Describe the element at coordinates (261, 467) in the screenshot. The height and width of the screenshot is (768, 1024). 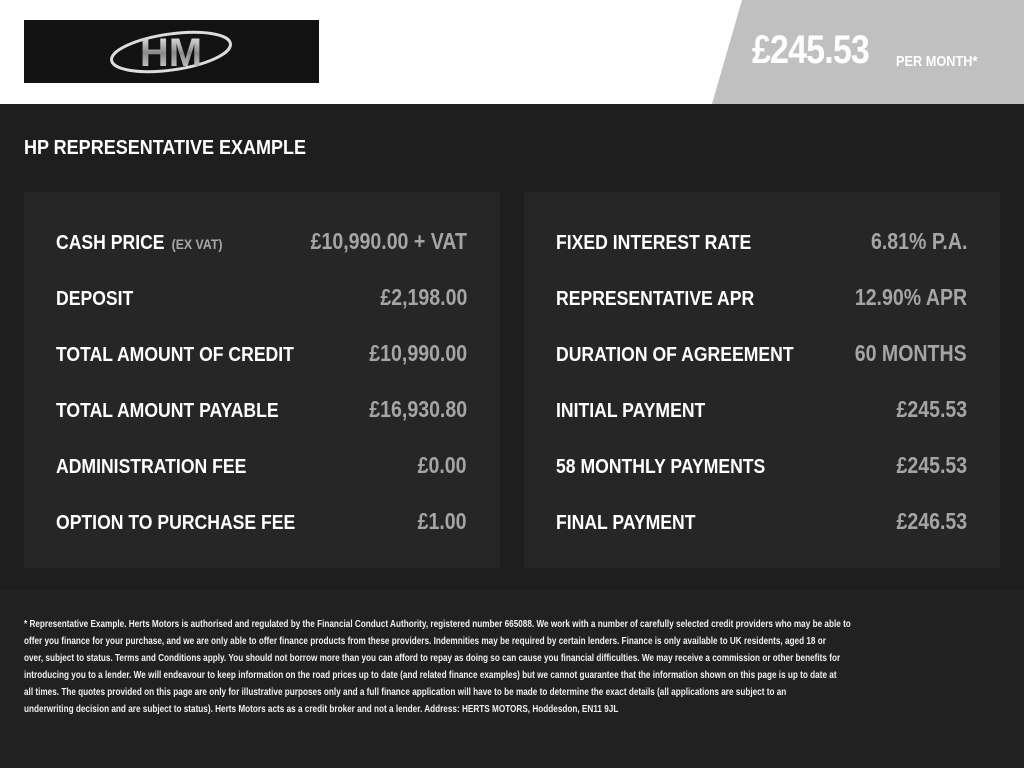
I see `finance-row: ADMINISTRATION FEE £0.00` at that location.